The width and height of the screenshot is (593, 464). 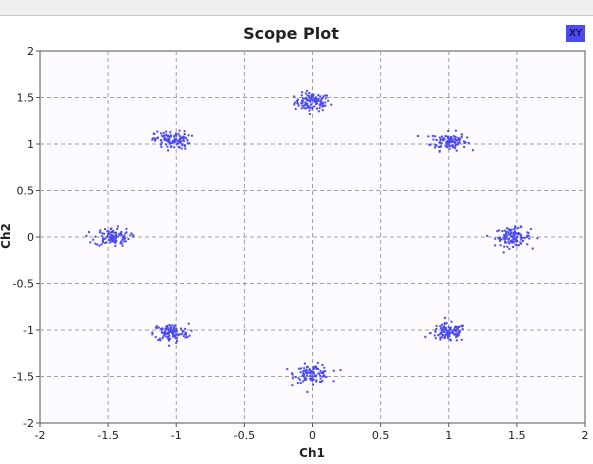 I want to click on x-tick-label: 1.5, so click(x=517, y=435).